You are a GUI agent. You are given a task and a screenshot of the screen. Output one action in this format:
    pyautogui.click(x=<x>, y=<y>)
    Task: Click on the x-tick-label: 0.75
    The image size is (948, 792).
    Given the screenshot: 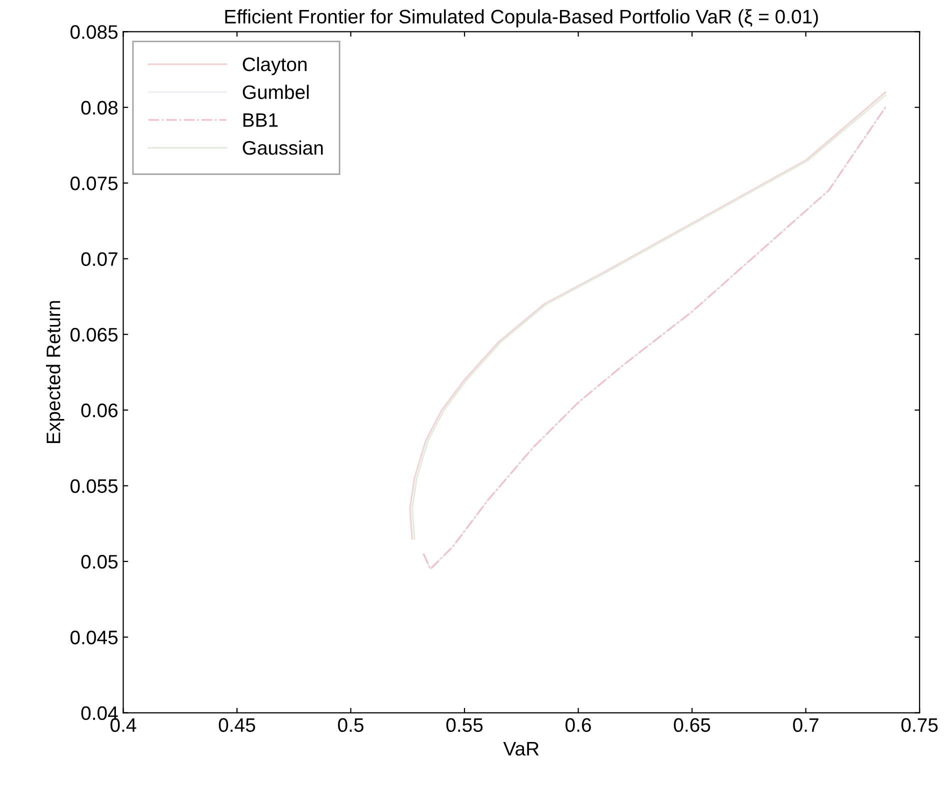 What is the action you would take?
    pyautogui.click(x=919, y=725)
    